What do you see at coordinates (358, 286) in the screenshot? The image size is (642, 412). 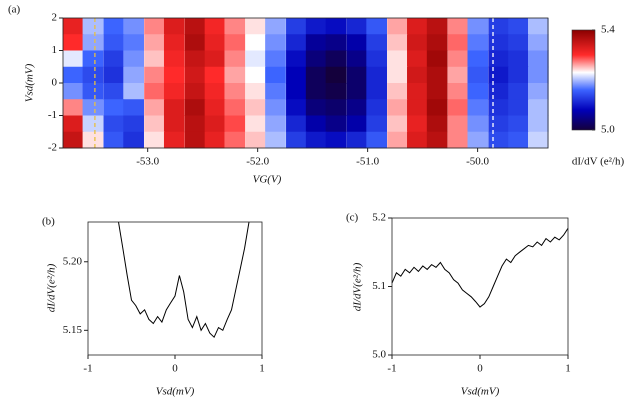 I see `y-axis-label: dI/dV(e²/h)` at bounding box center [358, 286].